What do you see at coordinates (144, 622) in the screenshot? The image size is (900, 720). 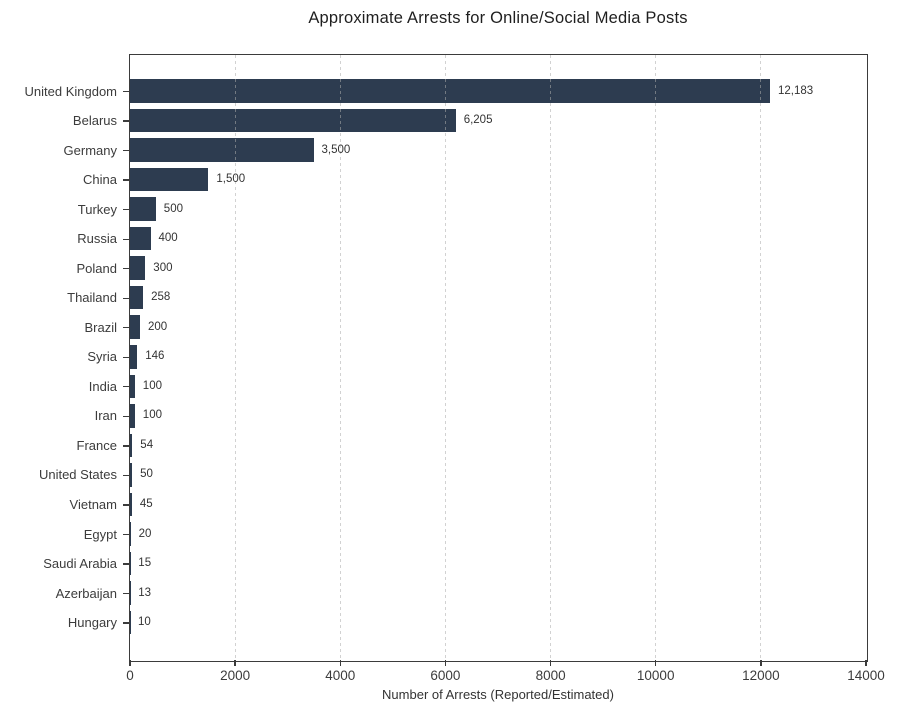 I see `bar-value-label: 10` at bounding box center [144, 622].